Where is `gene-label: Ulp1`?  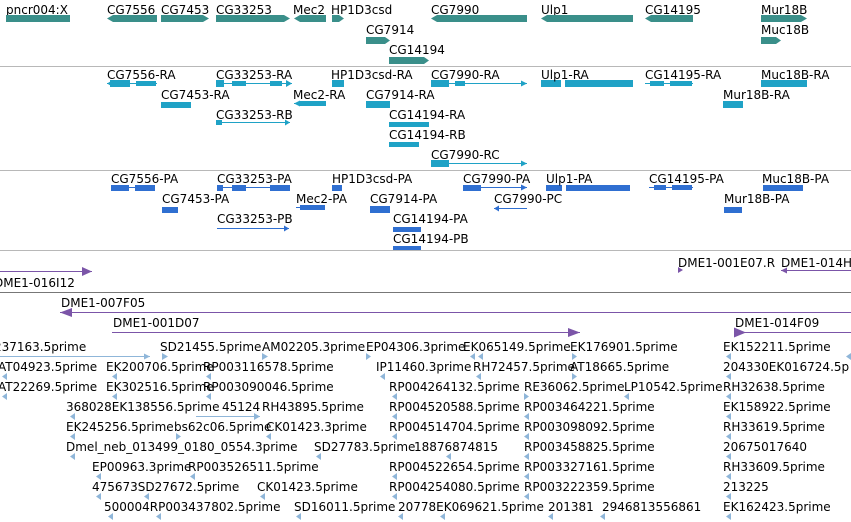 gene-label: Ulp1 is located at coordinates (555, 10).